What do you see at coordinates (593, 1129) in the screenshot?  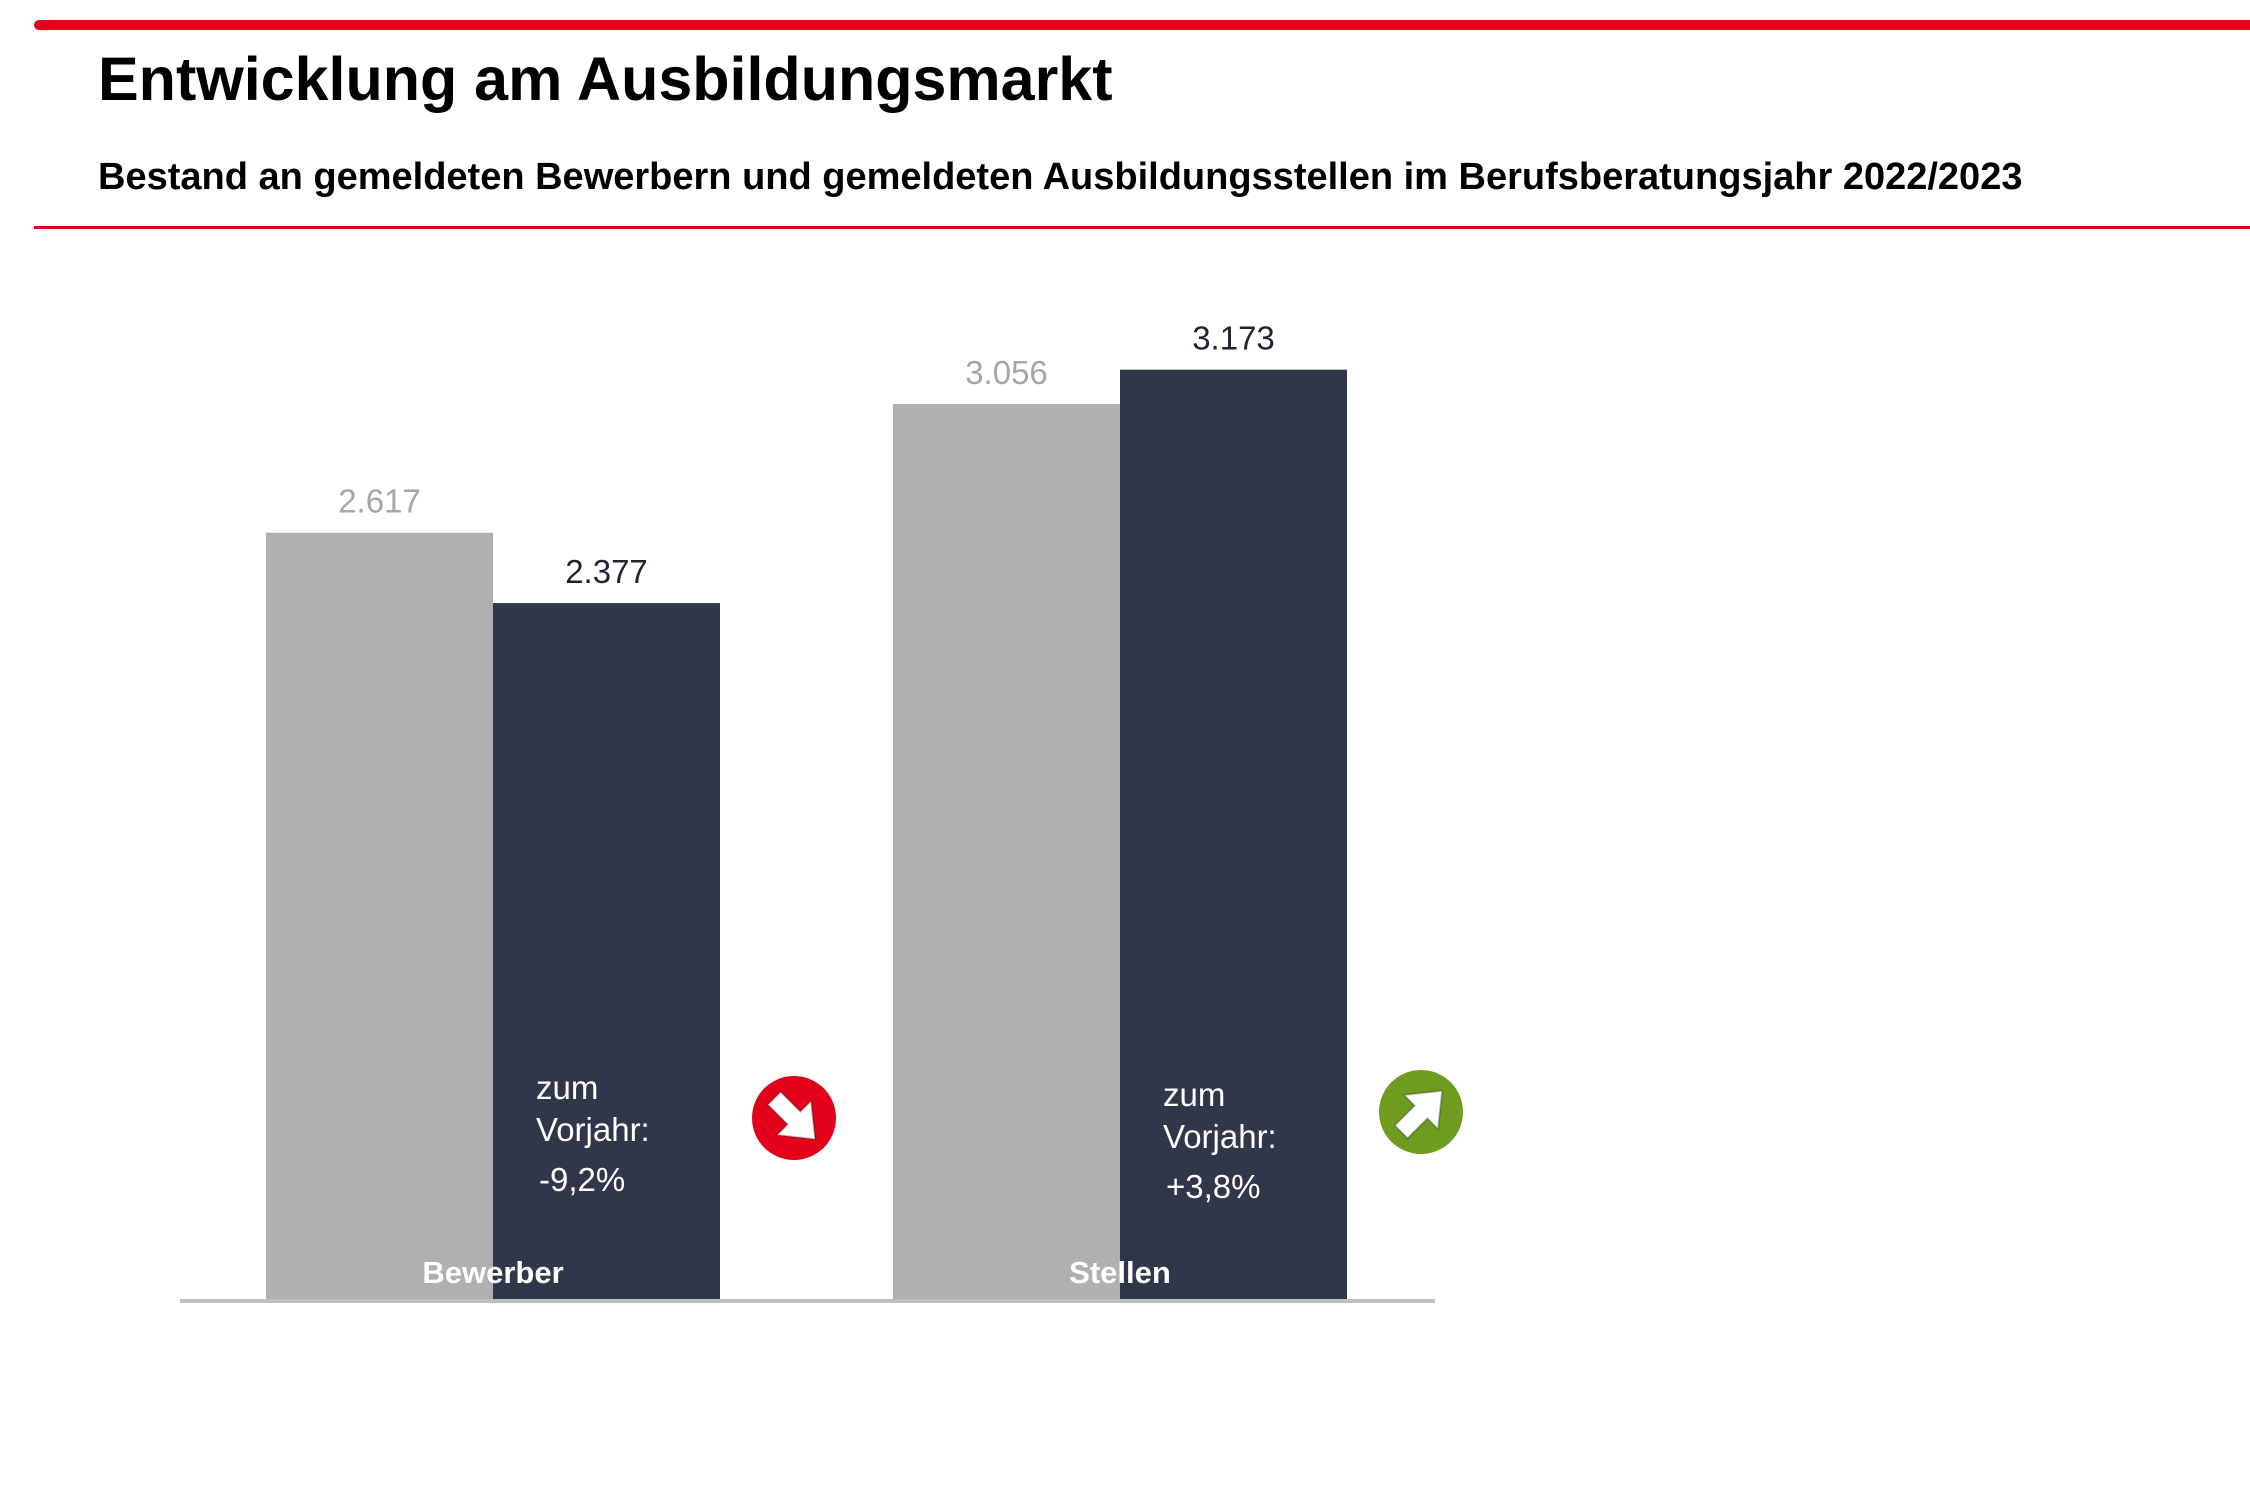 I see `change-label-bewerber-line2: Vorjahr:` at bounding box center [593, 1129].